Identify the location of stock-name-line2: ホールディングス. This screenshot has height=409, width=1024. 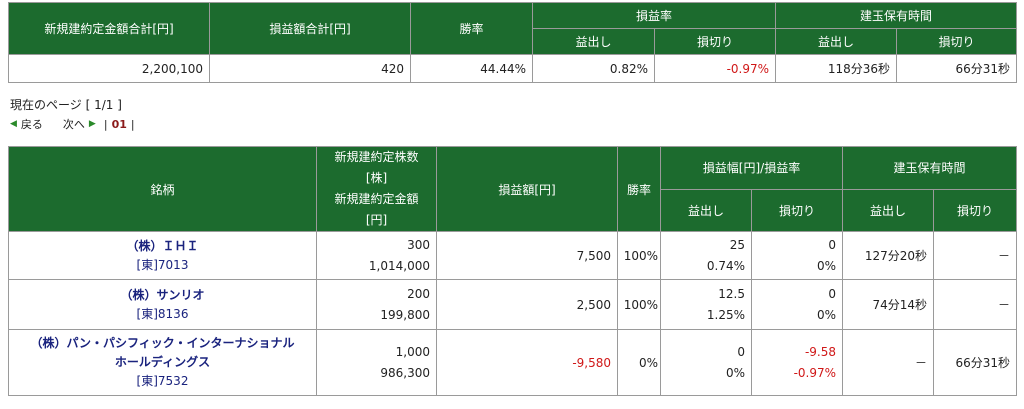
(162, 362).